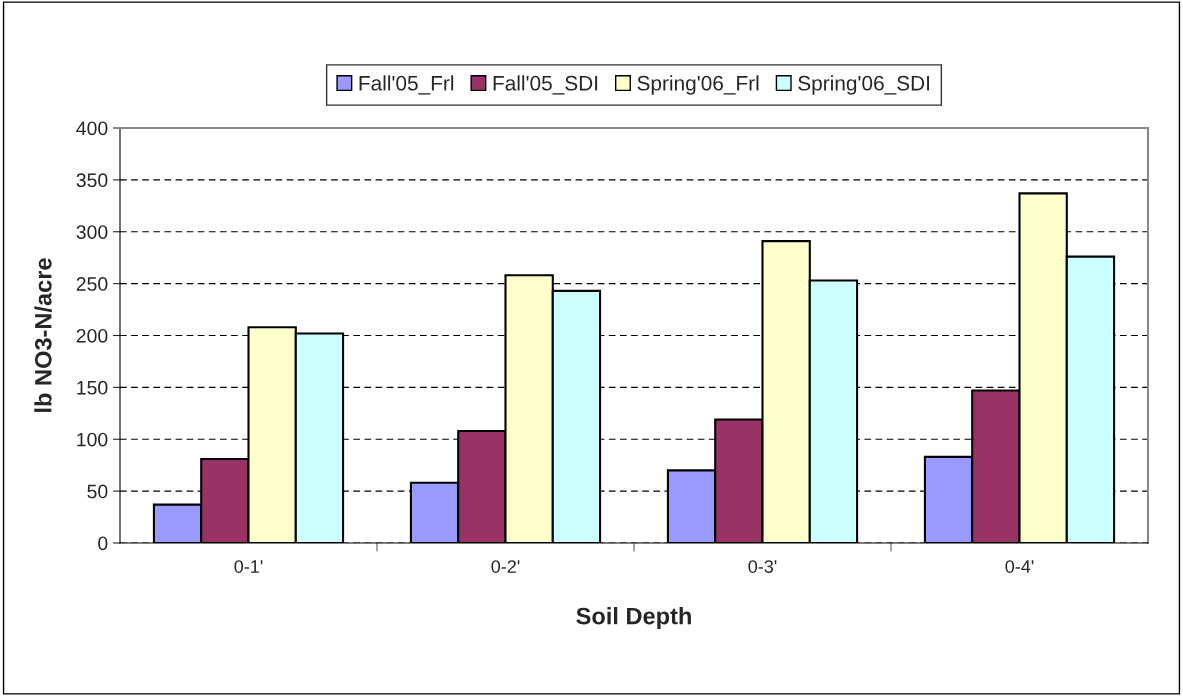 The height and width of the screenshot is (696, 1183). I want to click on x-tick-label: 0-4', so click(1019, 566).